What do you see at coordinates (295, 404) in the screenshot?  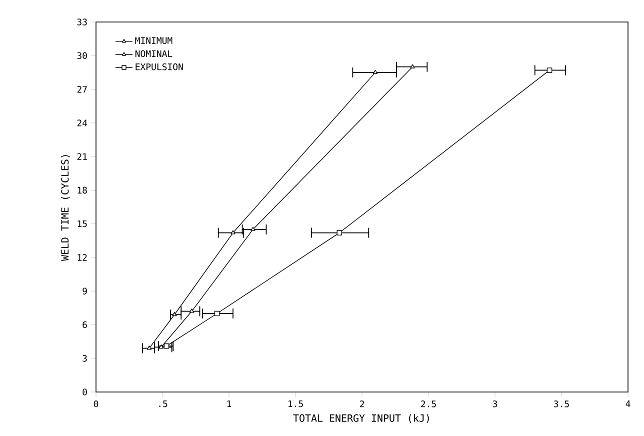 I see `x-tick-label: 1.5` at bounding box center [295, 404].